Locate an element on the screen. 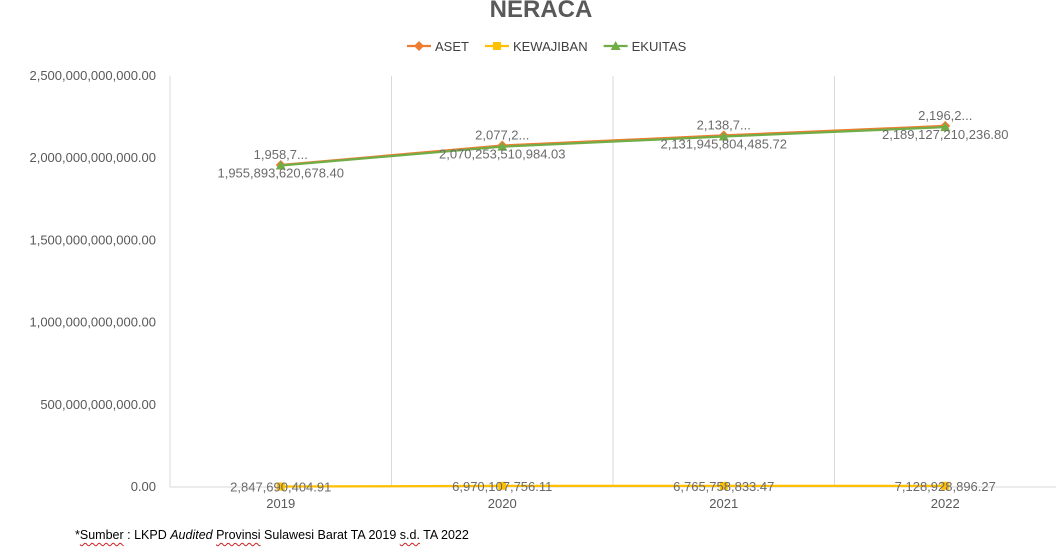 The height and width of the screenshot is (559, 1056). legend-label: EKUITAS is located at coordinates (659, 46).